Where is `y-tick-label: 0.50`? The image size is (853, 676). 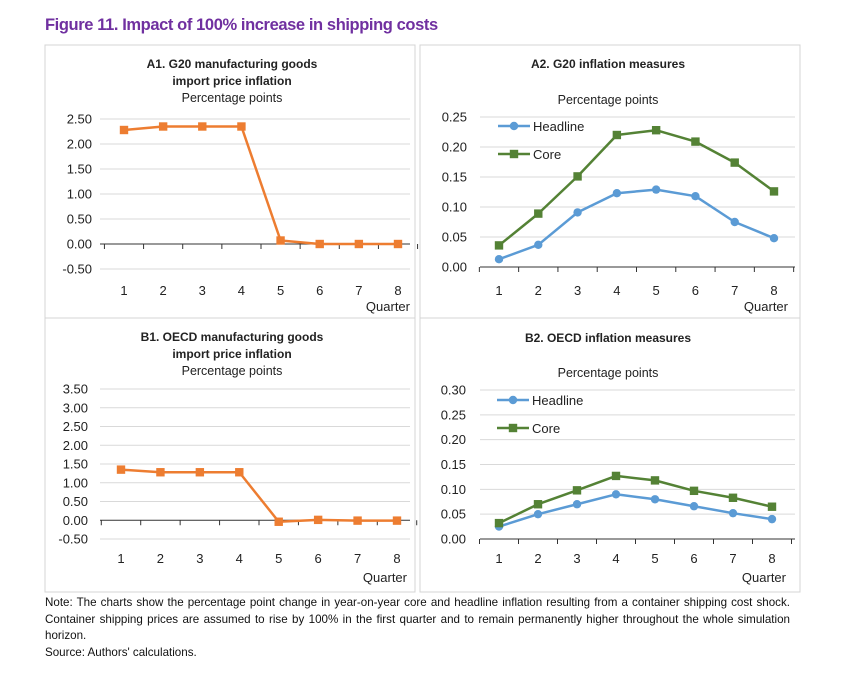 y-tick-label: 0.50 is located at coordinates (75, 501).